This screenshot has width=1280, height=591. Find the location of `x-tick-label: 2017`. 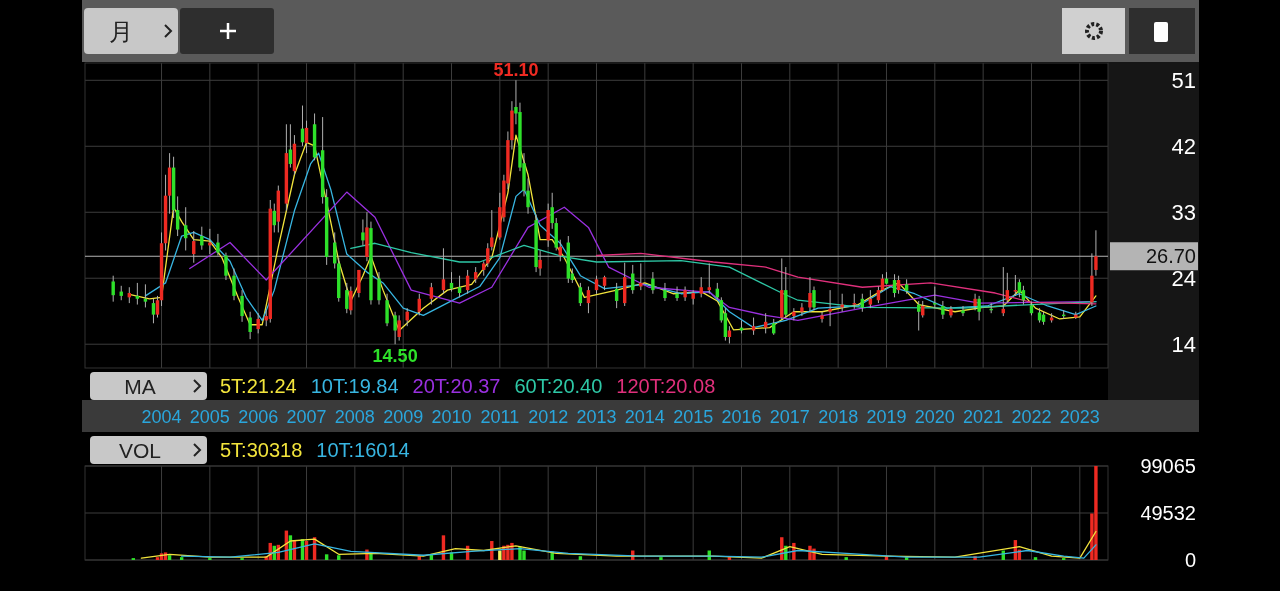

x-tick-label: 2017 is located at coordinates (789, 417).